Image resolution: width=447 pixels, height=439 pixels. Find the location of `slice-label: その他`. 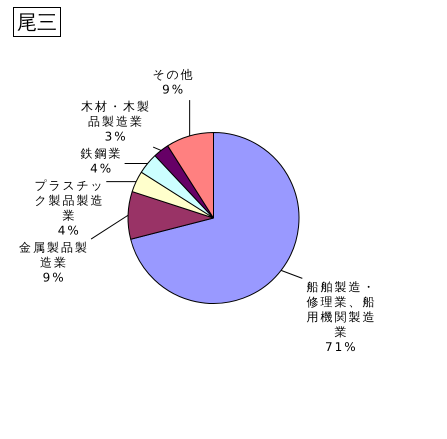

slice-label: その他 is located at coordinates (173, 75).